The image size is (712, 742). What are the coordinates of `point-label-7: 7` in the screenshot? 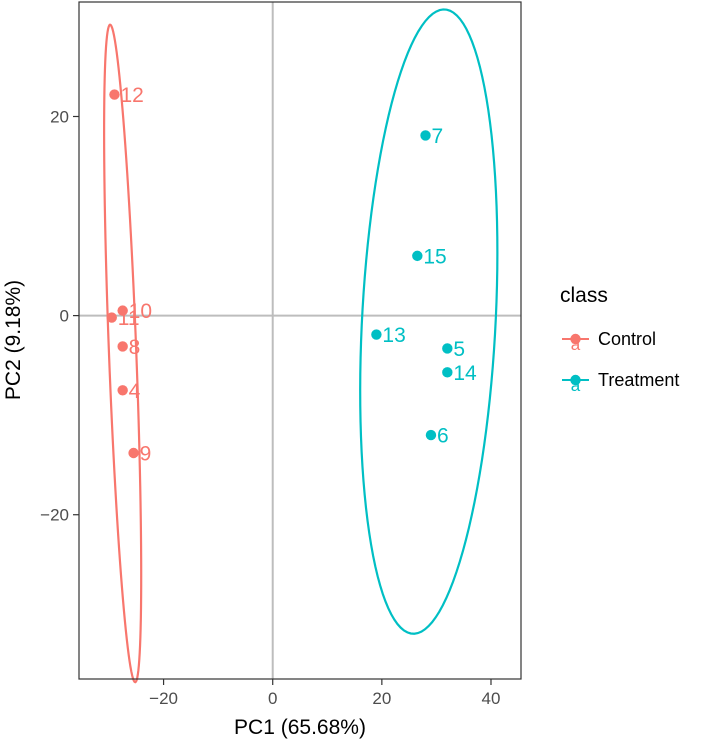 It's located at (438, 136).